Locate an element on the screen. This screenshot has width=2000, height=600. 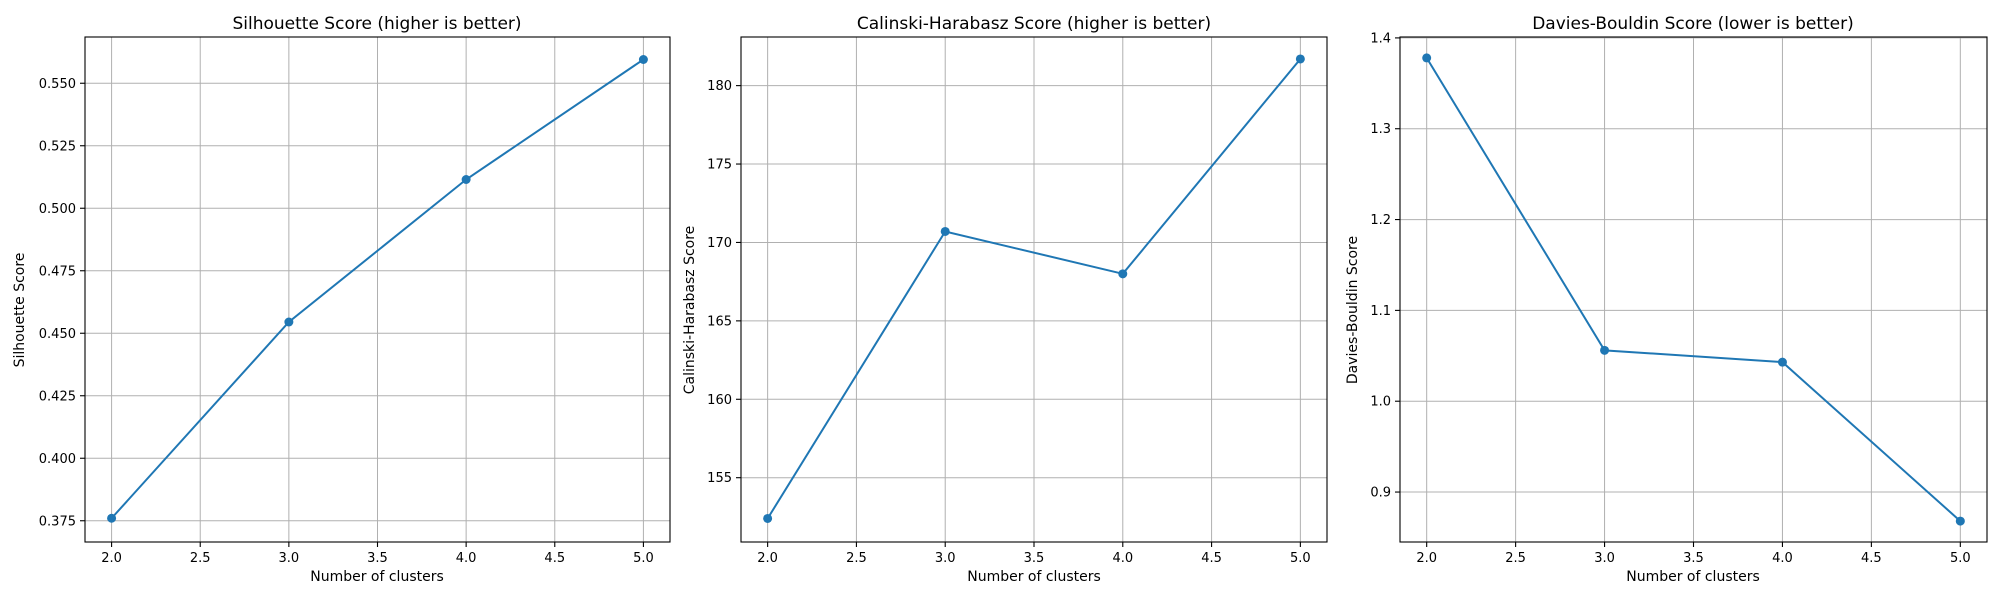
chart-title: Silhouette Score (higher is better) is located at coordinates (376, 24).